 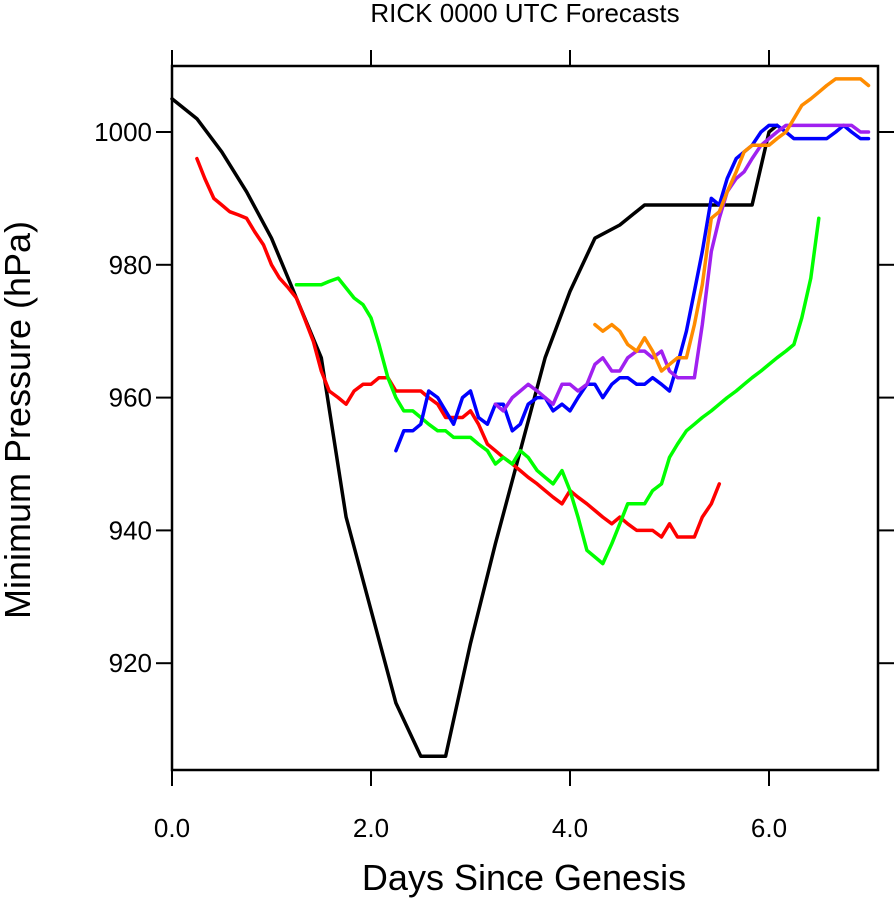 What do you see at coordinates (172, 828) in the screenshot?
I see `x-tick-label: 0.0` at bounding box center [172, 828].